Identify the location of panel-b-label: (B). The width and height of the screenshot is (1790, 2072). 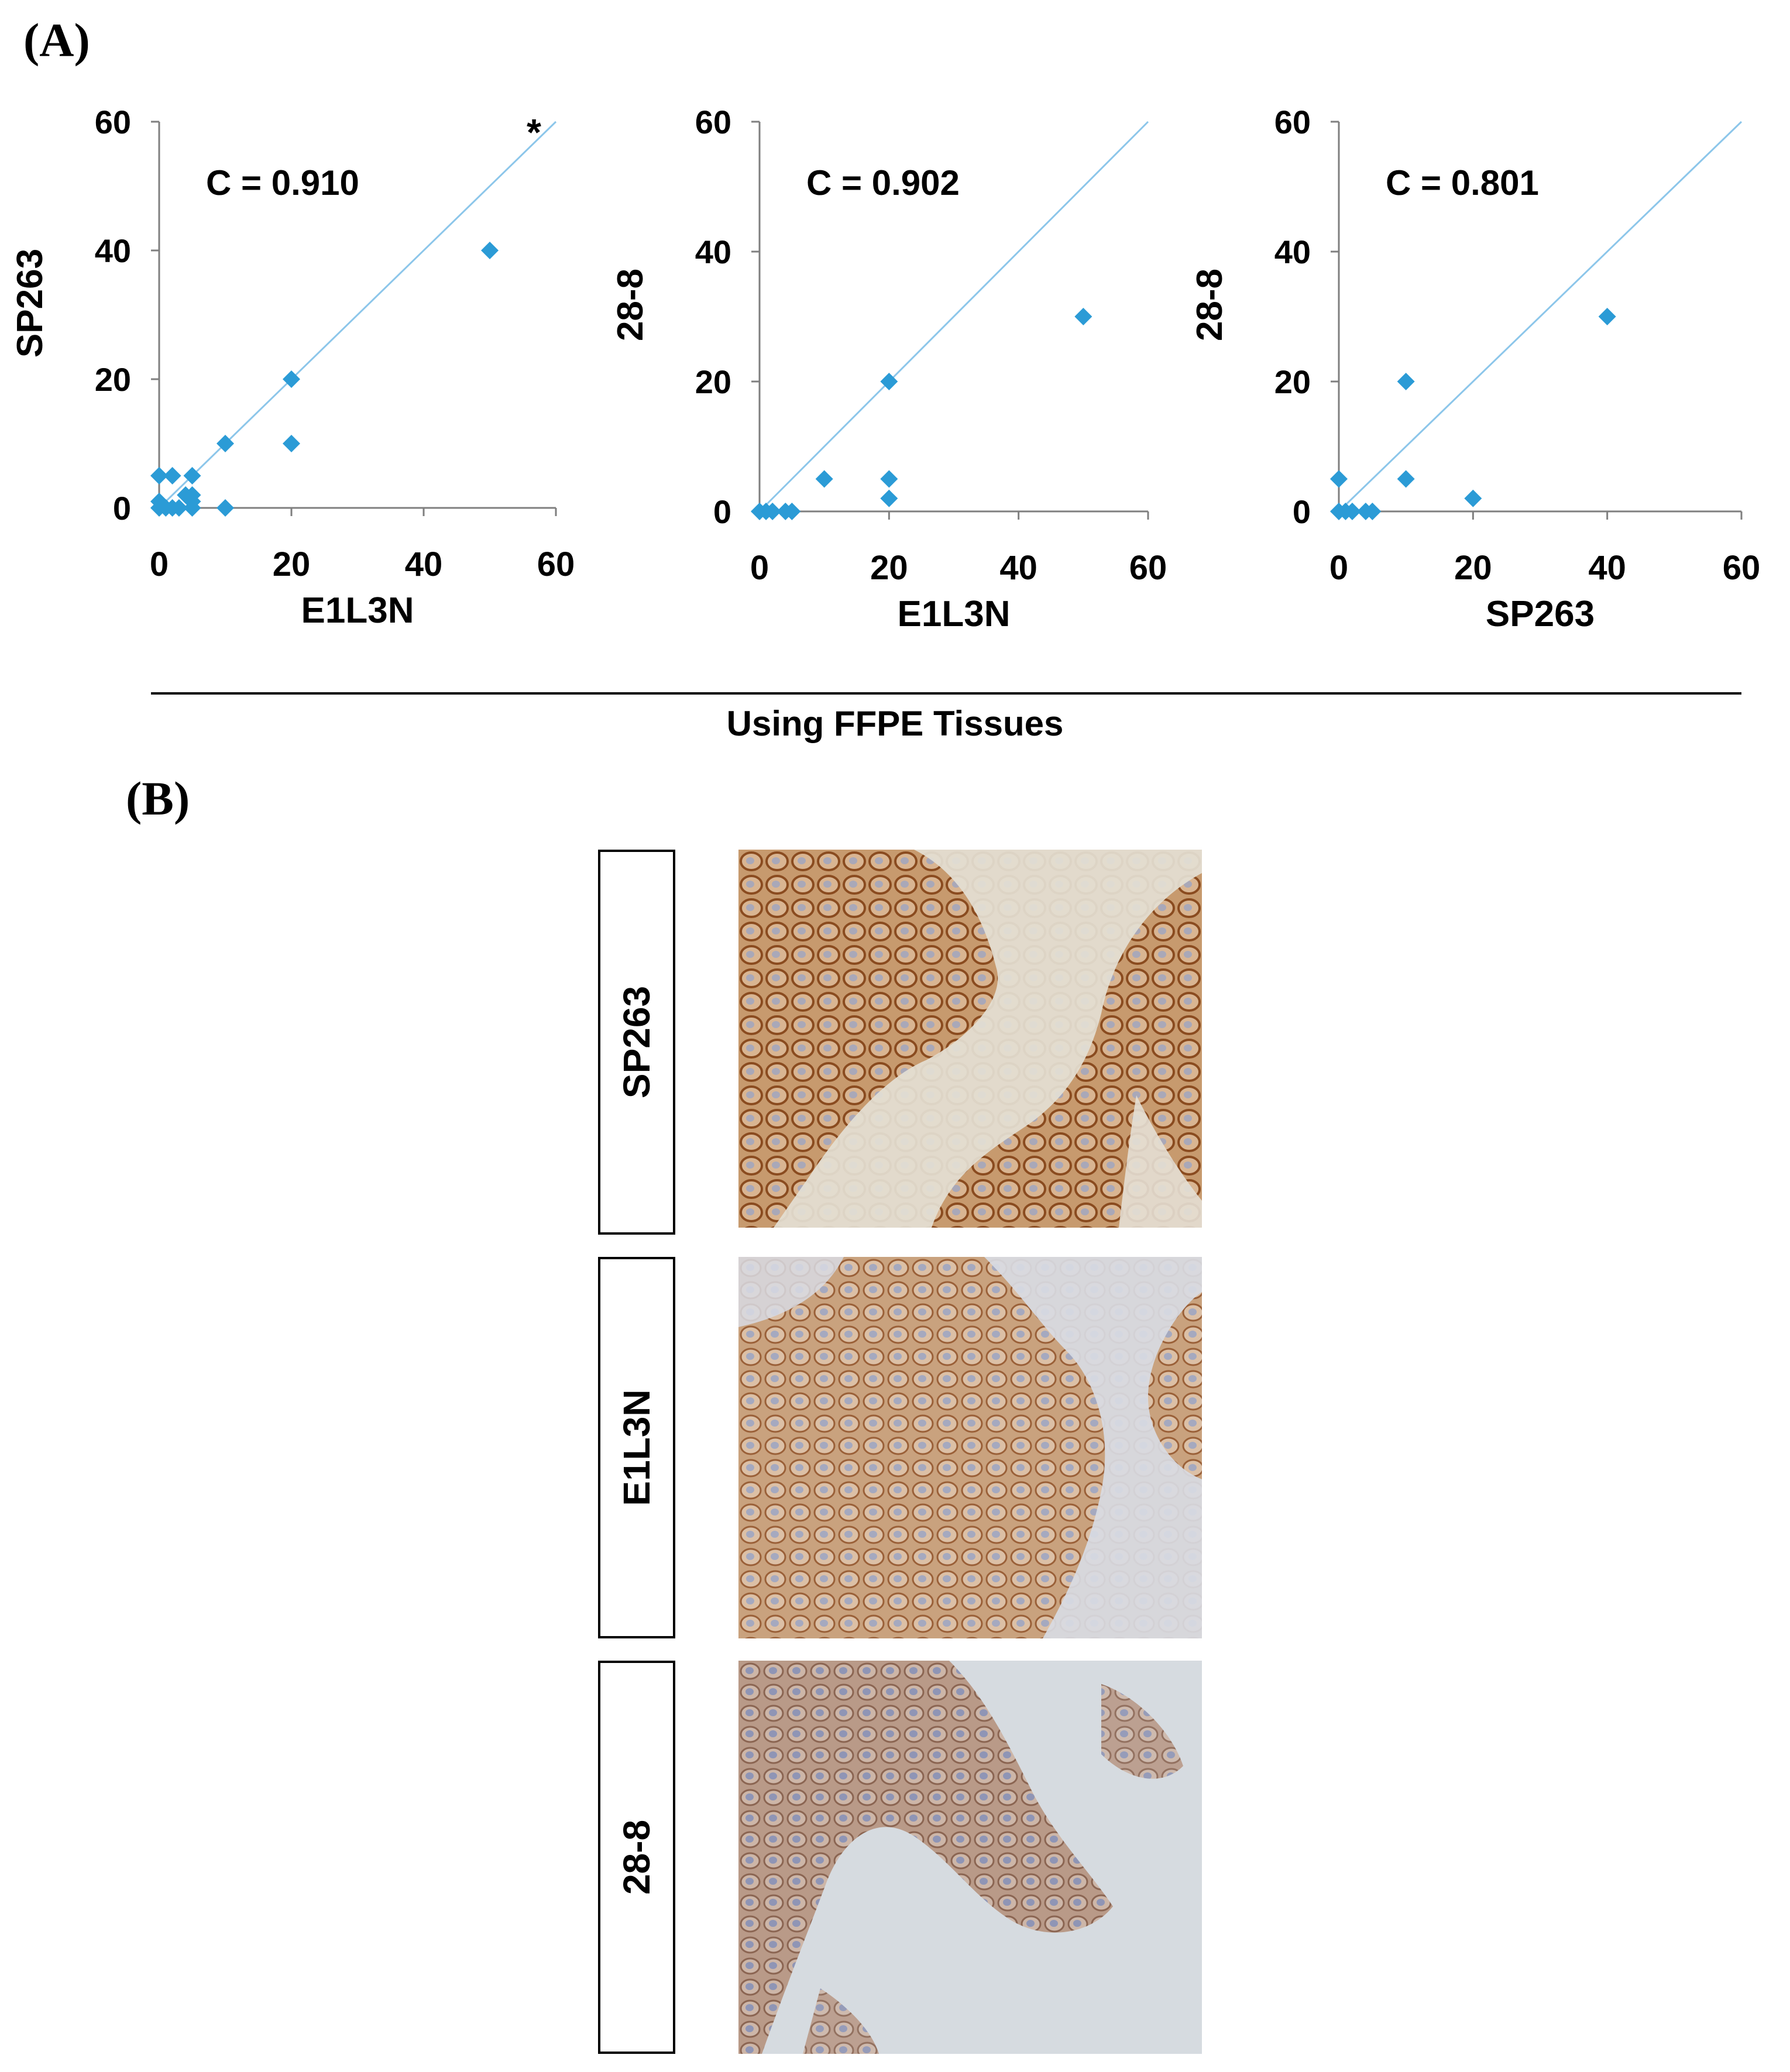
(158, 798).